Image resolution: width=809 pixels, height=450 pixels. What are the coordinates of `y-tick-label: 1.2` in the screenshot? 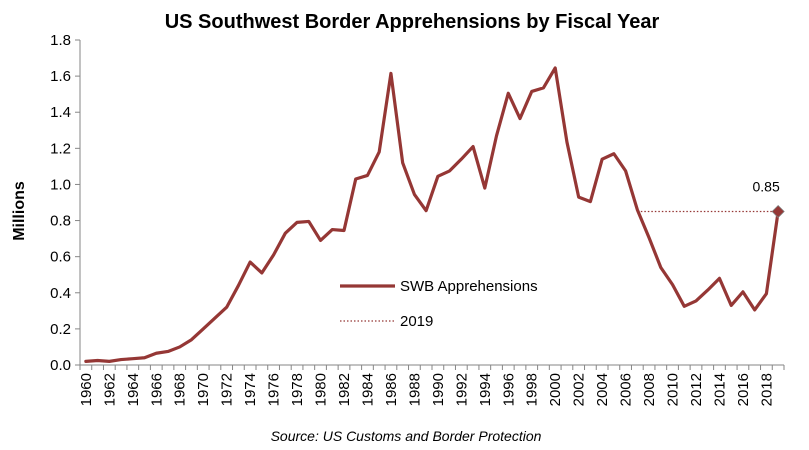 It's located at (60, 148).